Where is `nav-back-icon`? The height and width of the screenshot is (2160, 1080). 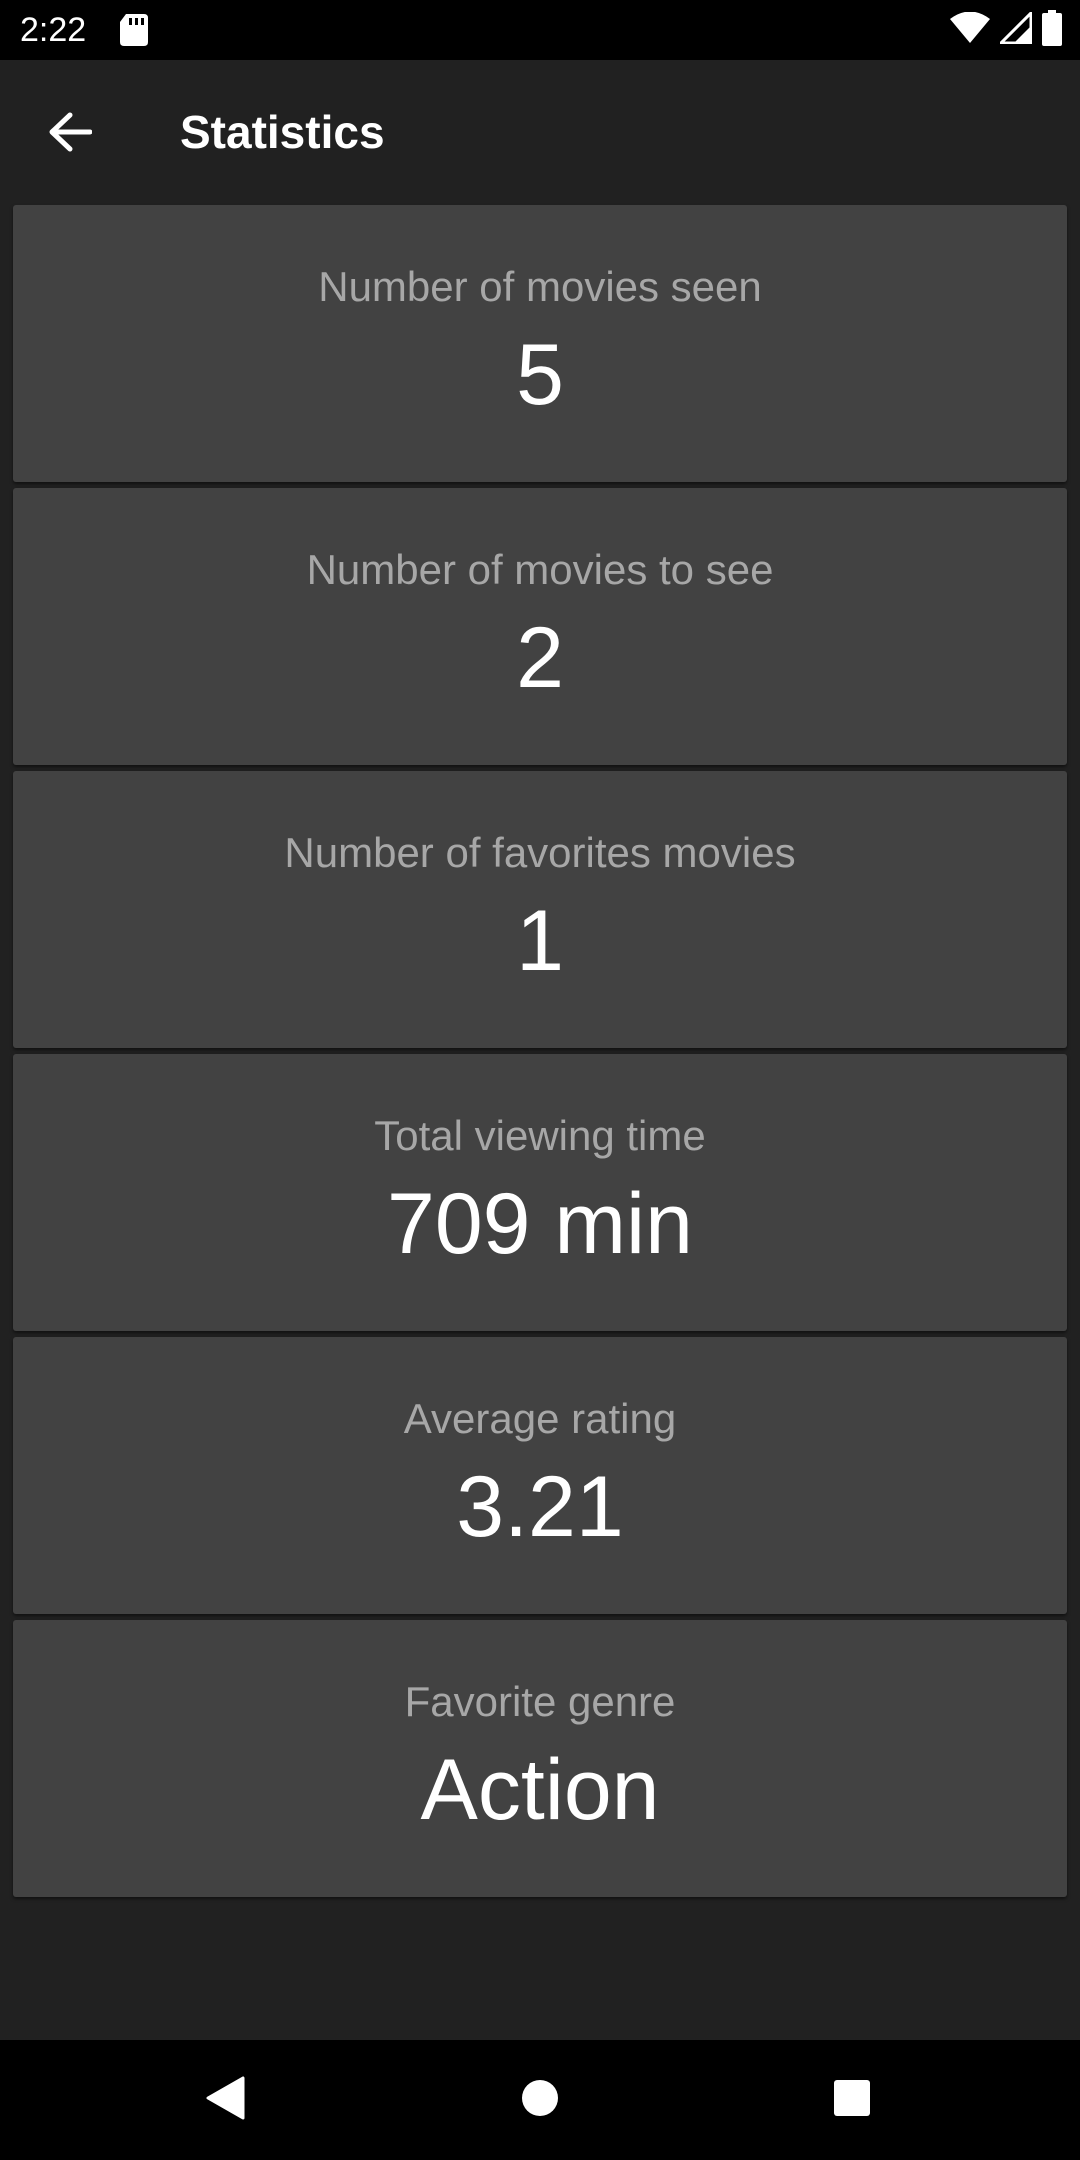
nav-back-icon is located at coordinates (225, 2100).